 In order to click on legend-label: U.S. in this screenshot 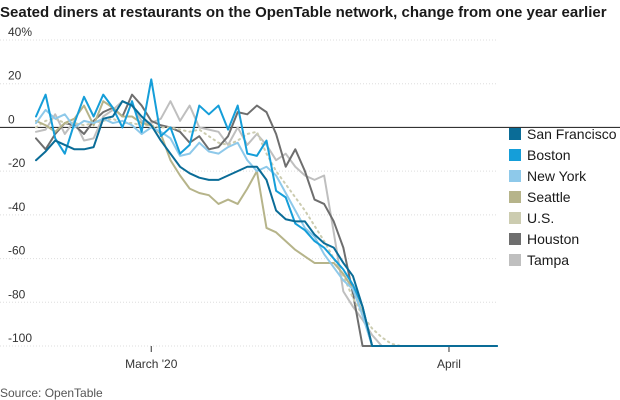, I will do `click(540, 218)`.